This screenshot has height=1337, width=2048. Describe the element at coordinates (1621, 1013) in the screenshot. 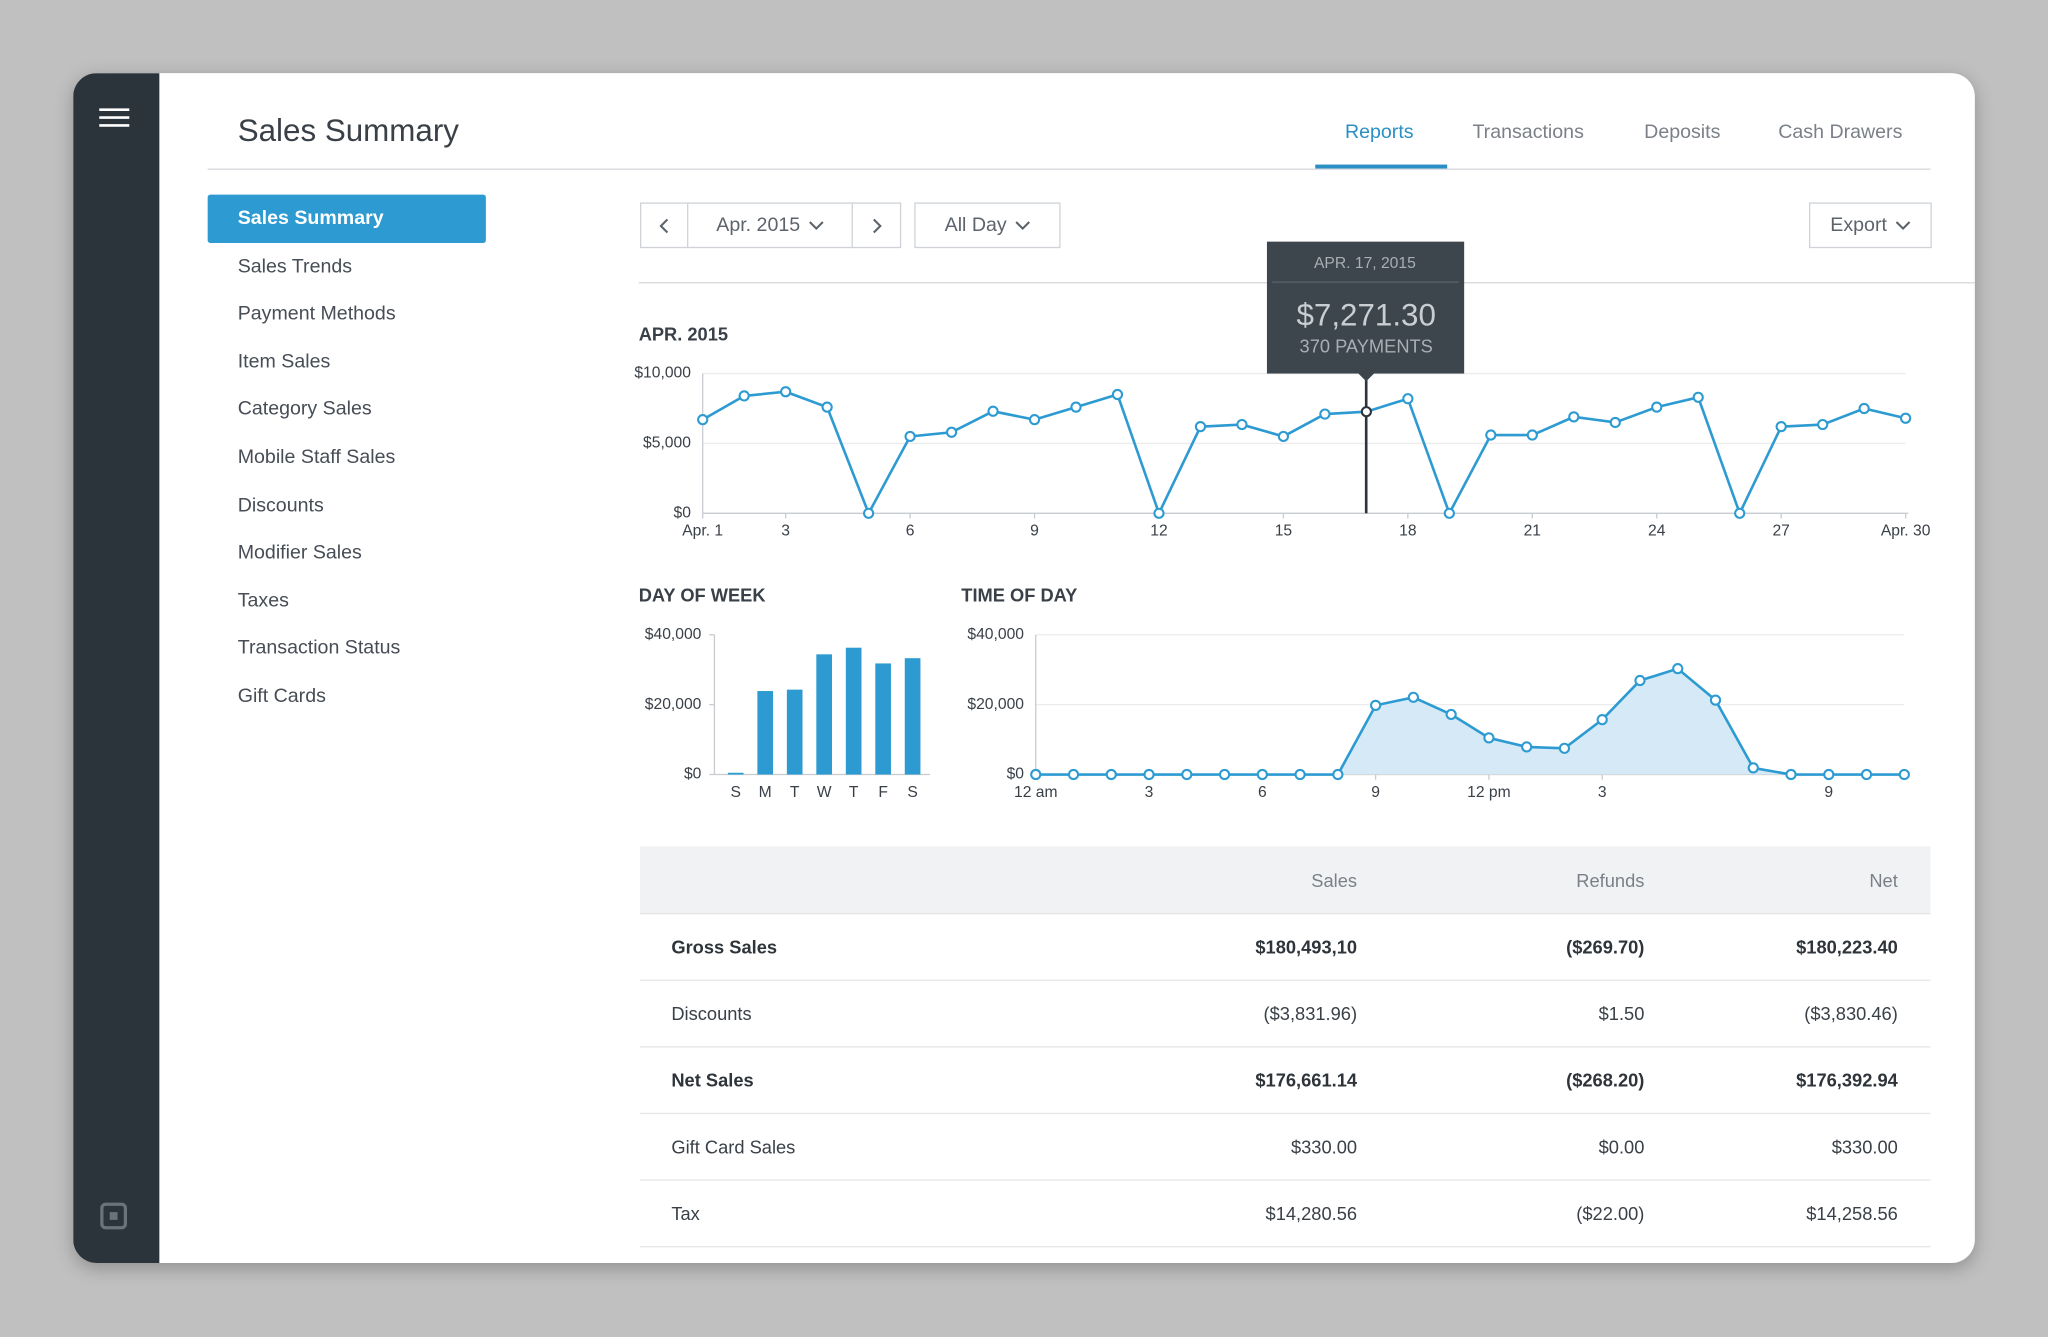

I see `table-value: $1.50` at that location.